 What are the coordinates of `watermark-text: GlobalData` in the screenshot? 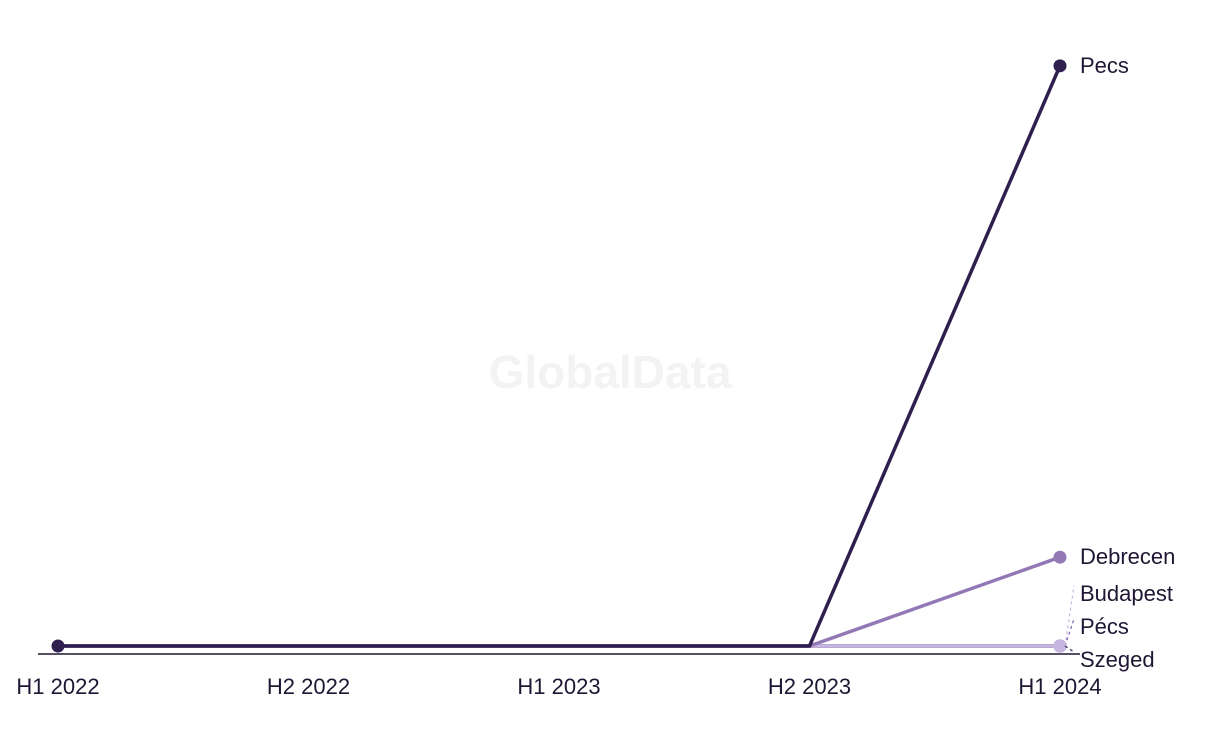 It's located at (610, 372).